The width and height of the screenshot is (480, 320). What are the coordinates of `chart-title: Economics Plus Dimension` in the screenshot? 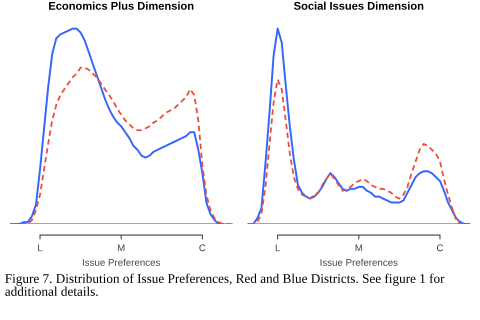 It's located at (121, 6).